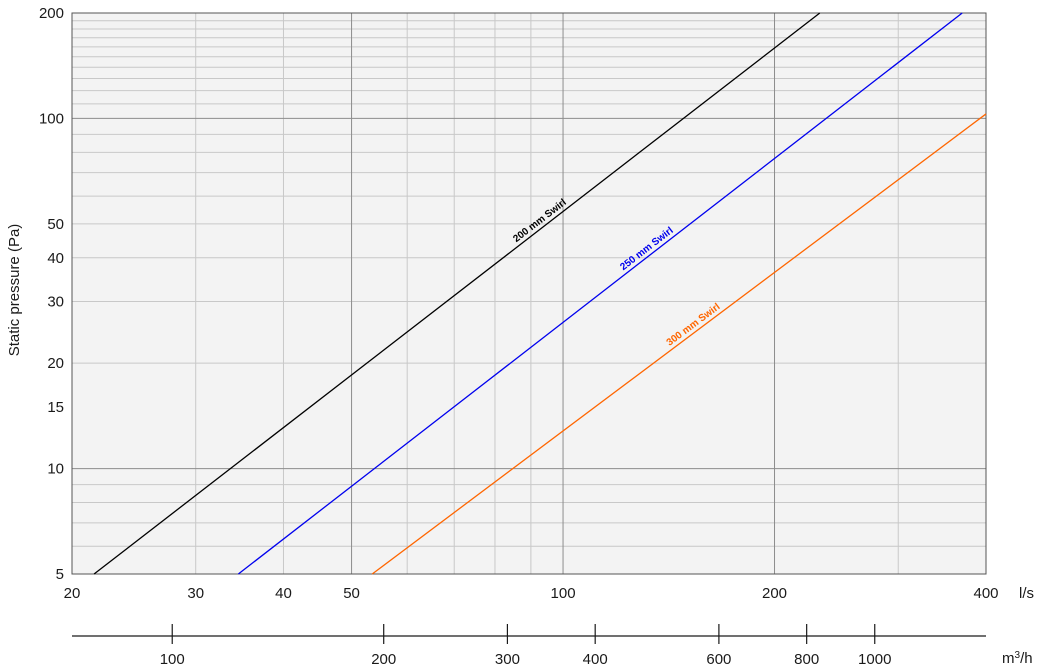 The width and height of the screenshot is (1043, 671). Describe the element at coordinates (55, 258) in the screenshot. I see `y-tick-label: 40` at that location.